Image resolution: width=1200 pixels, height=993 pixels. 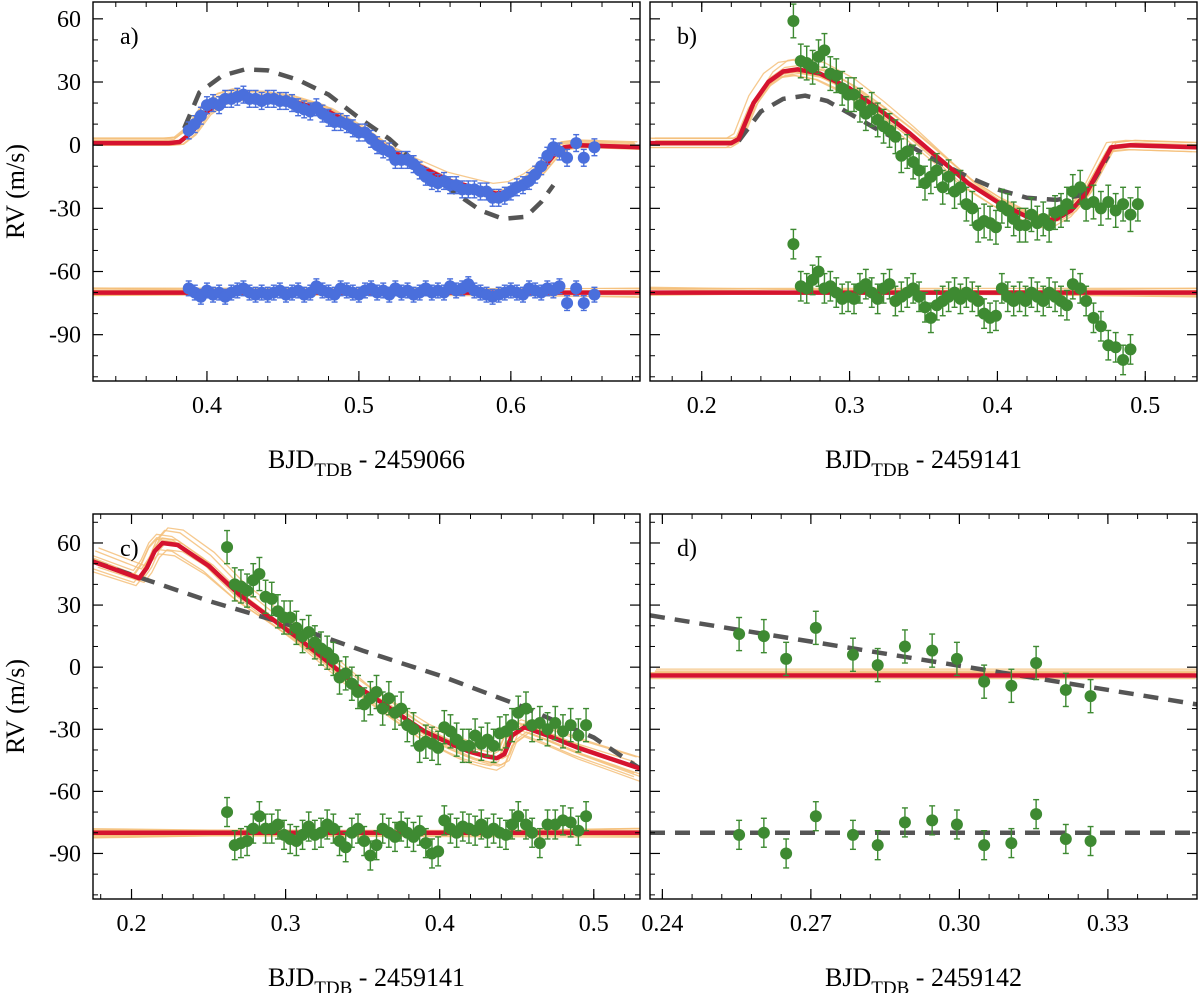 I want to click on x-tick-label: 0.27, so click(x=811, y=924).